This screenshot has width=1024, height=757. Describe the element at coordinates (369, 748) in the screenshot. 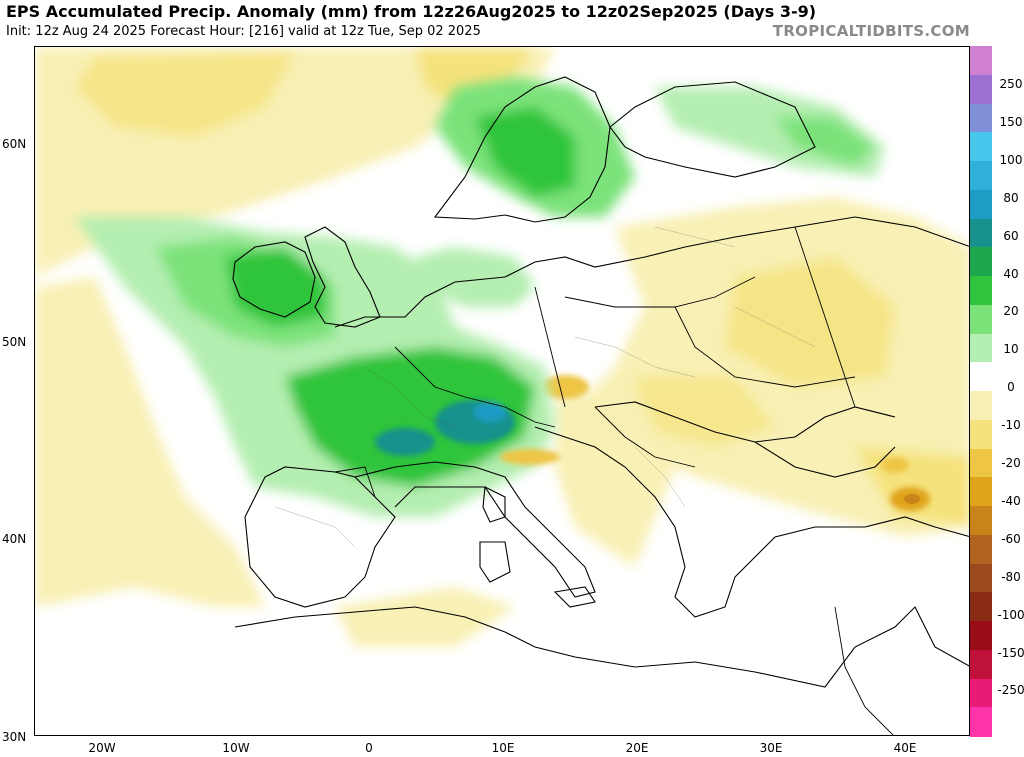

I see `lon-label-0: 0` at that location.